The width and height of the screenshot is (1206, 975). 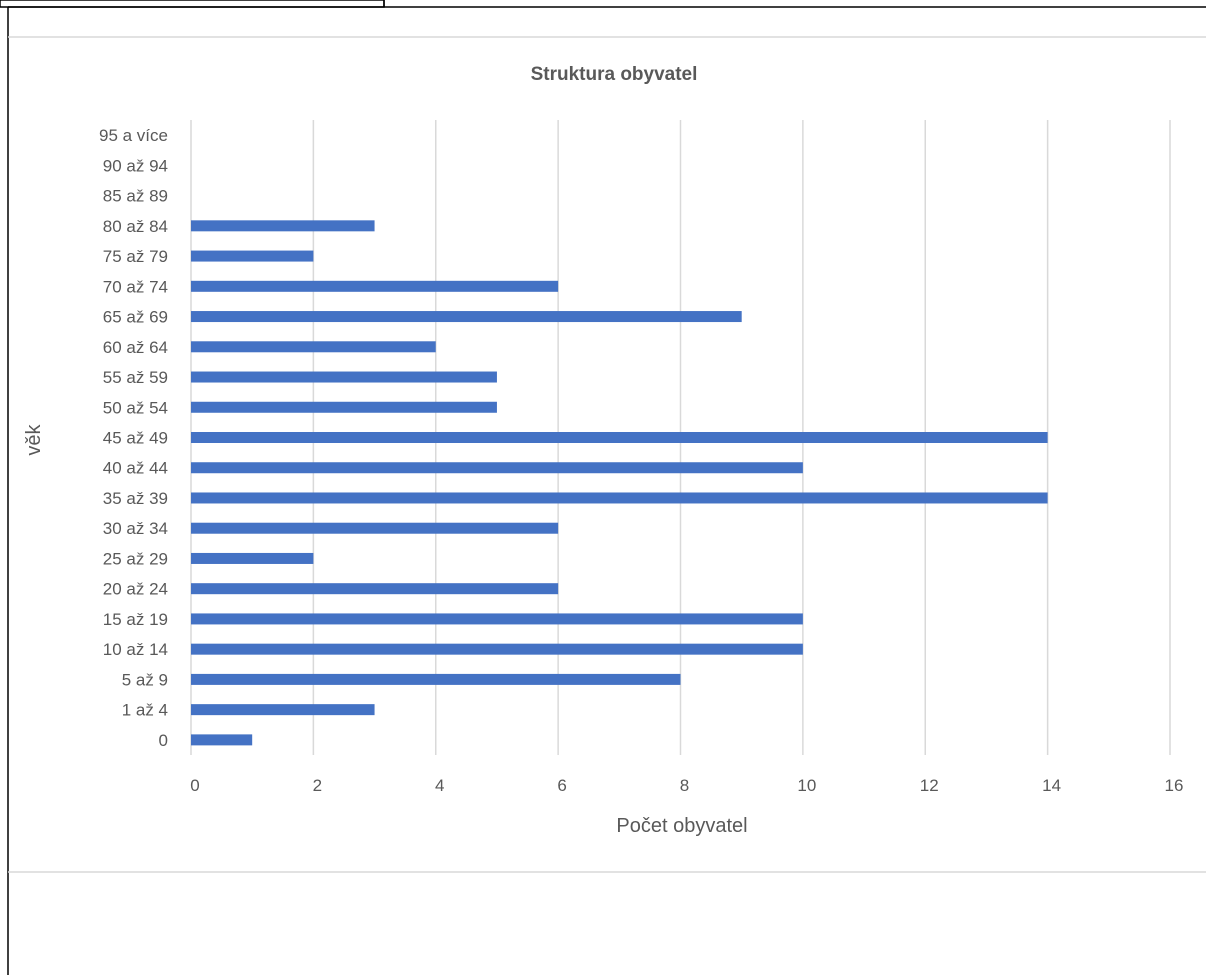 What do you see at coordinates (135, 347) in the screenshot?
I see `y-tick-label: 60 až 64` at bounding box center [135, 347].